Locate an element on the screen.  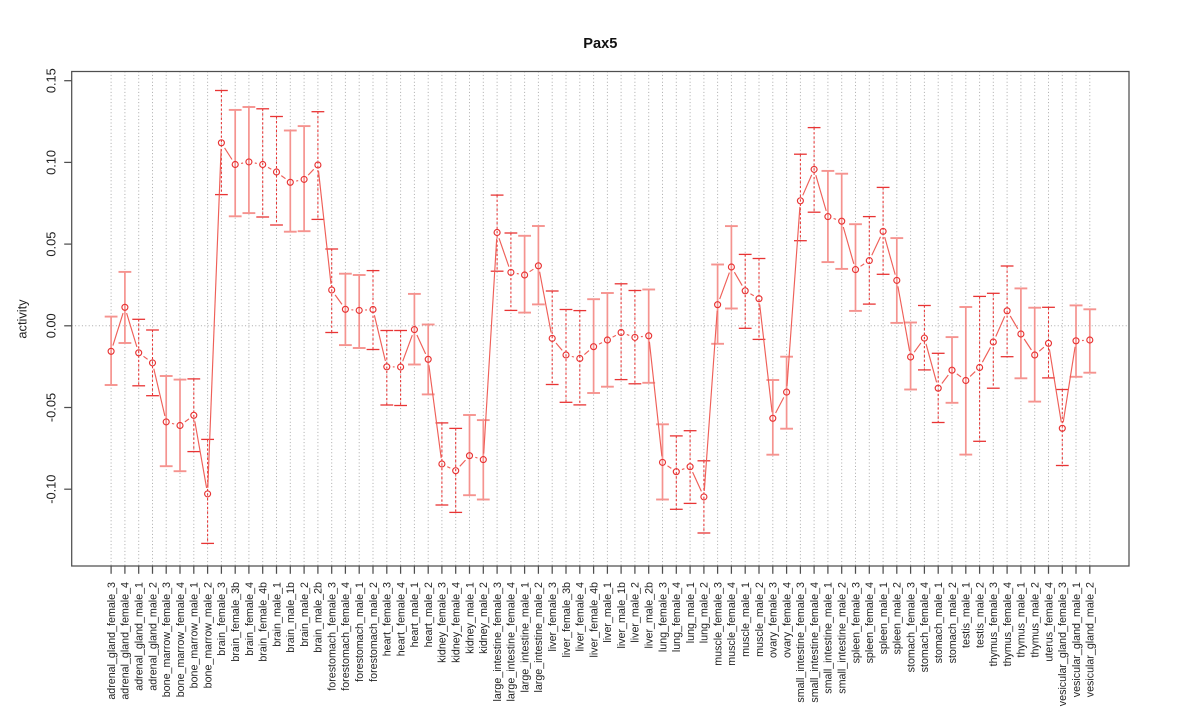
svg-text: small_intestine_female_3 is located at coordinates (801, 642).